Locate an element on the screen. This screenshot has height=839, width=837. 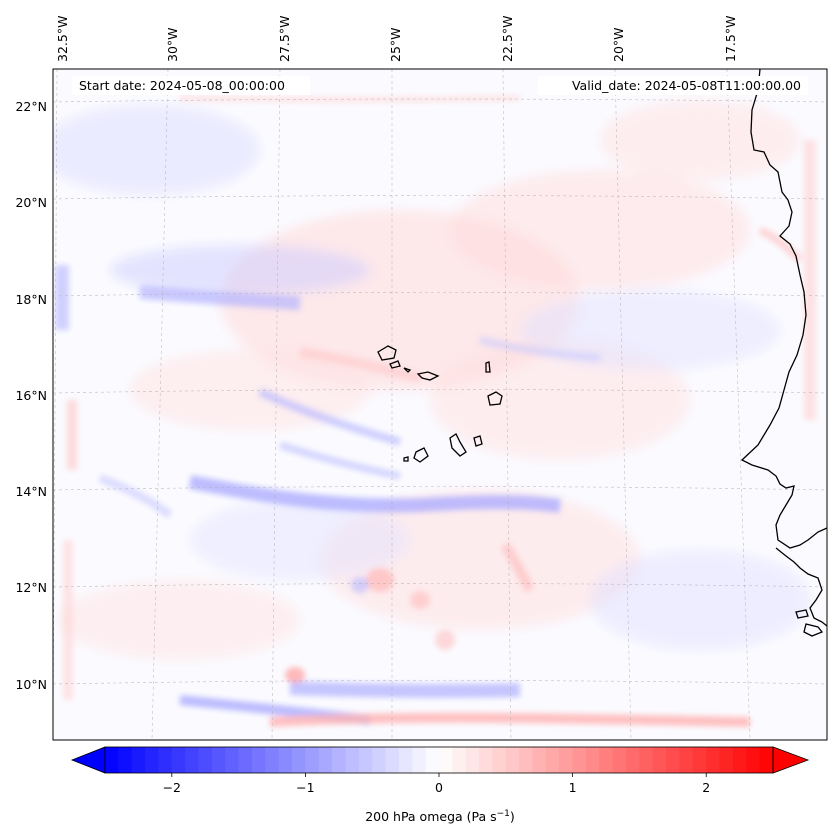
lon-label-20w: 20°W is located at coordinates (618, 44).